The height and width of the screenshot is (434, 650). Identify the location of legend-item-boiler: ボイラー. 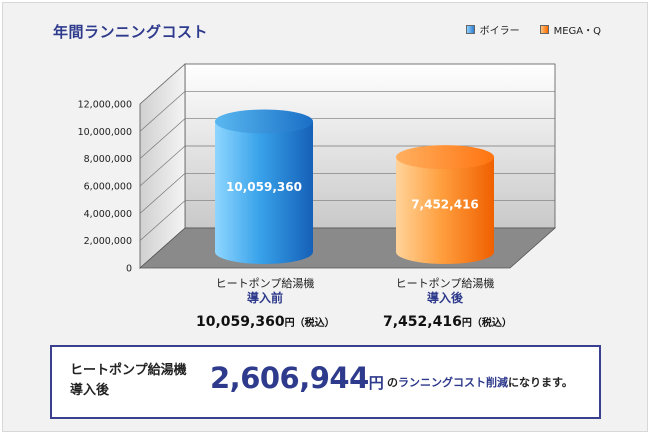
(492, 29).